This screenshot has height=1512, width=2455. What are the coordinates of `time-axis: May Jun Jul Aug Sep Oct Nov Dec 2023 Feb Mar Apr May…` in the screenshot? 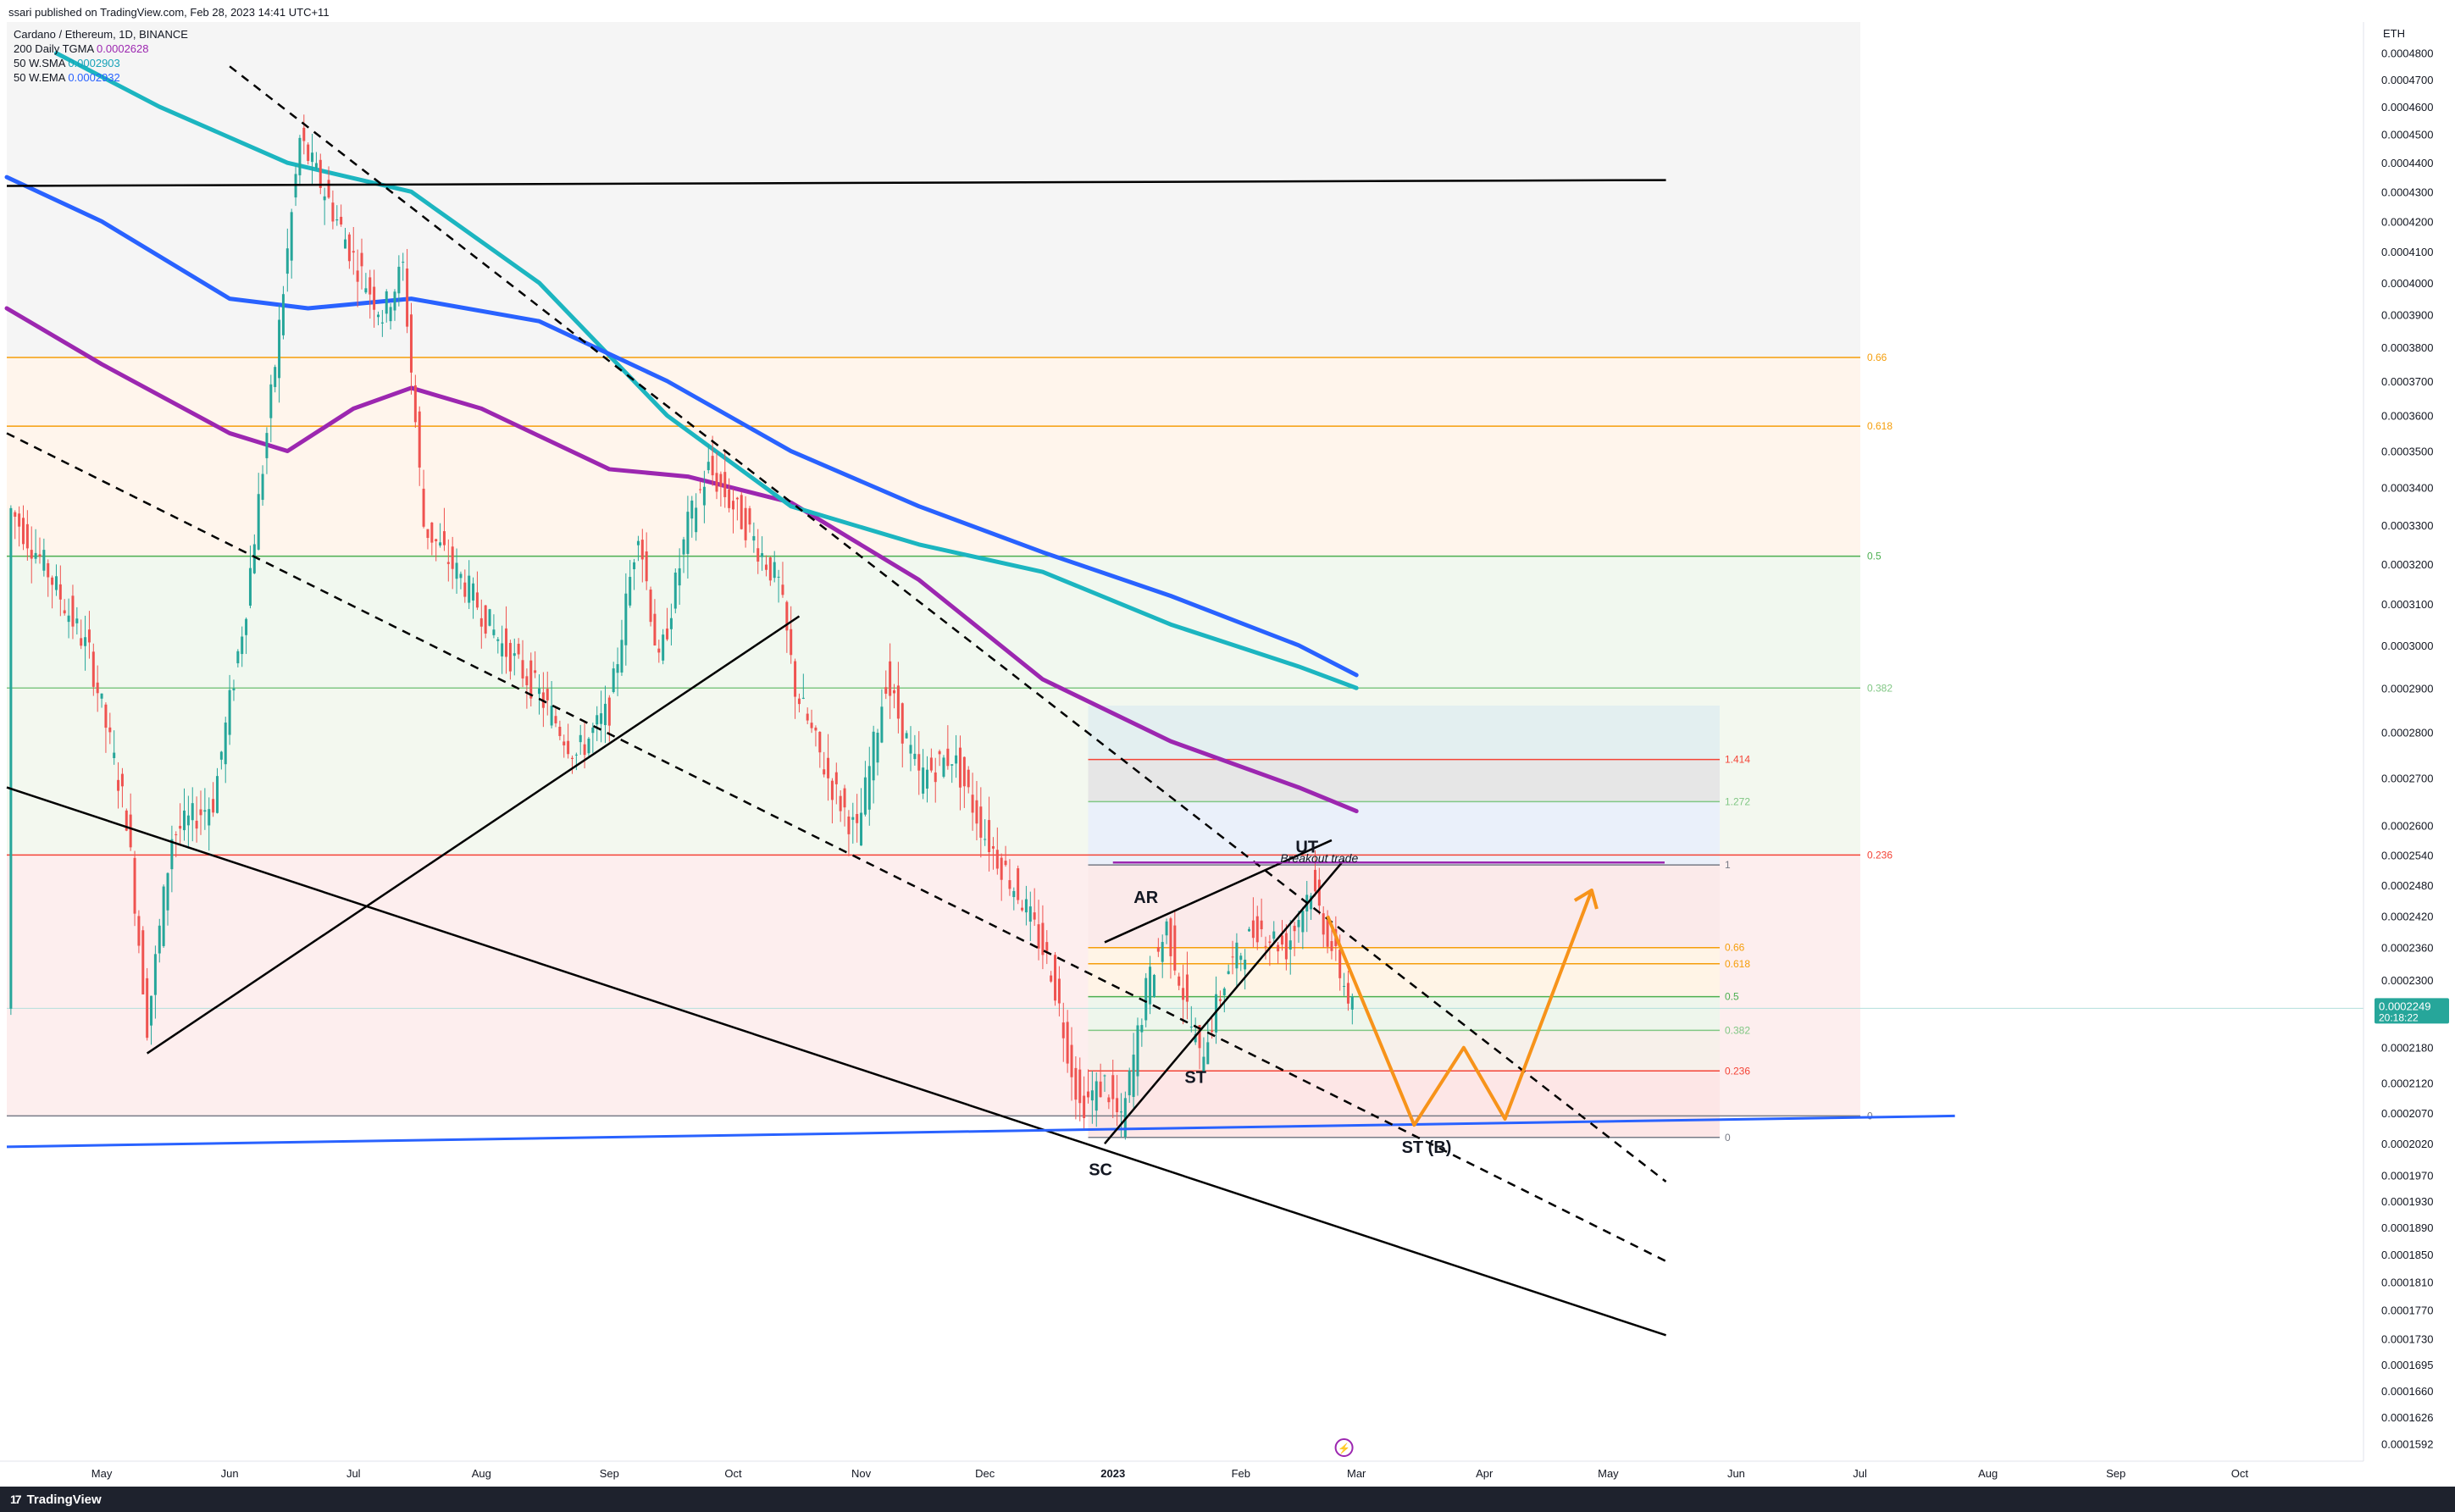 It's located at (1182, 1473).